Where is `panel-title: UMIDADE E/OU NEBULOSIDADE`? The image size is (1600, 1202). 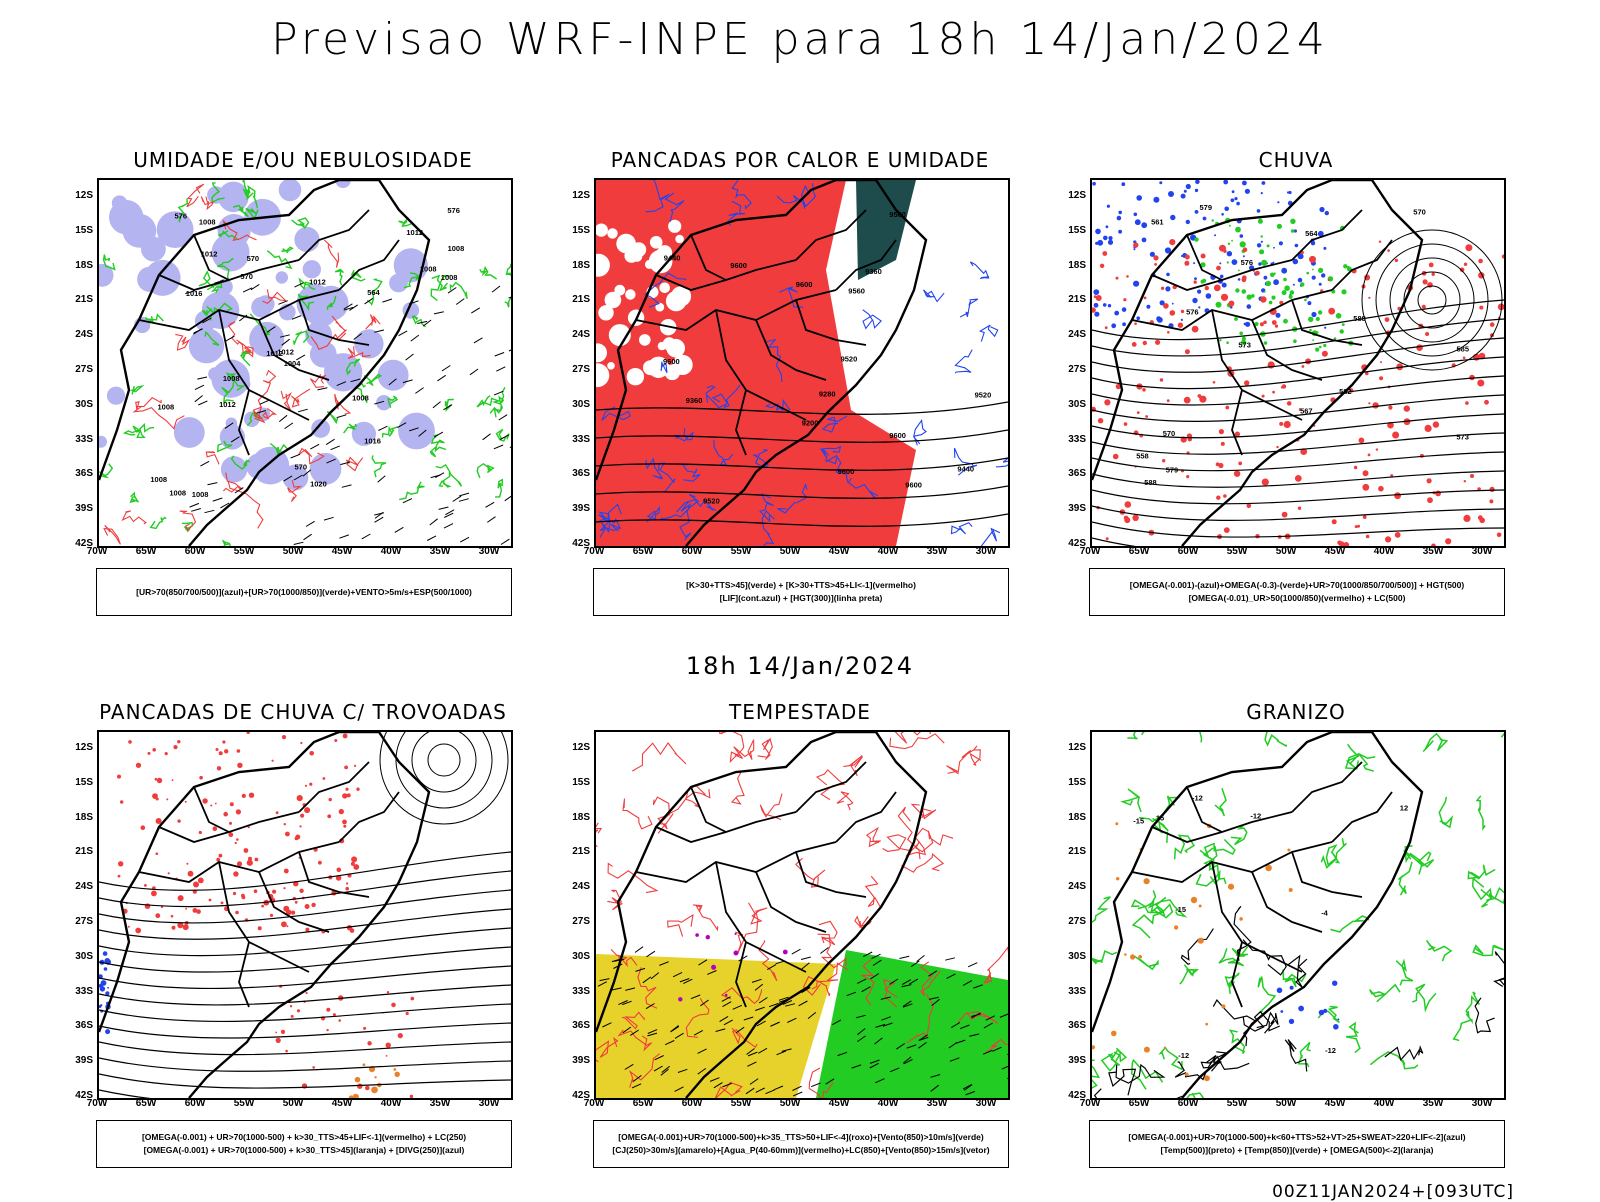
panel-title: UMIDADE E/OU NEBULOSIDADE is located at coordinates (303, 160).